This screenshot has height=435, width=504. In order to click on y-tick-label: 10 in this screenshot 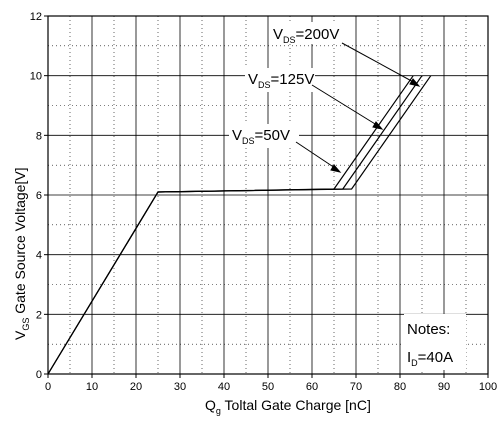, I will do `click(36, 77)`.